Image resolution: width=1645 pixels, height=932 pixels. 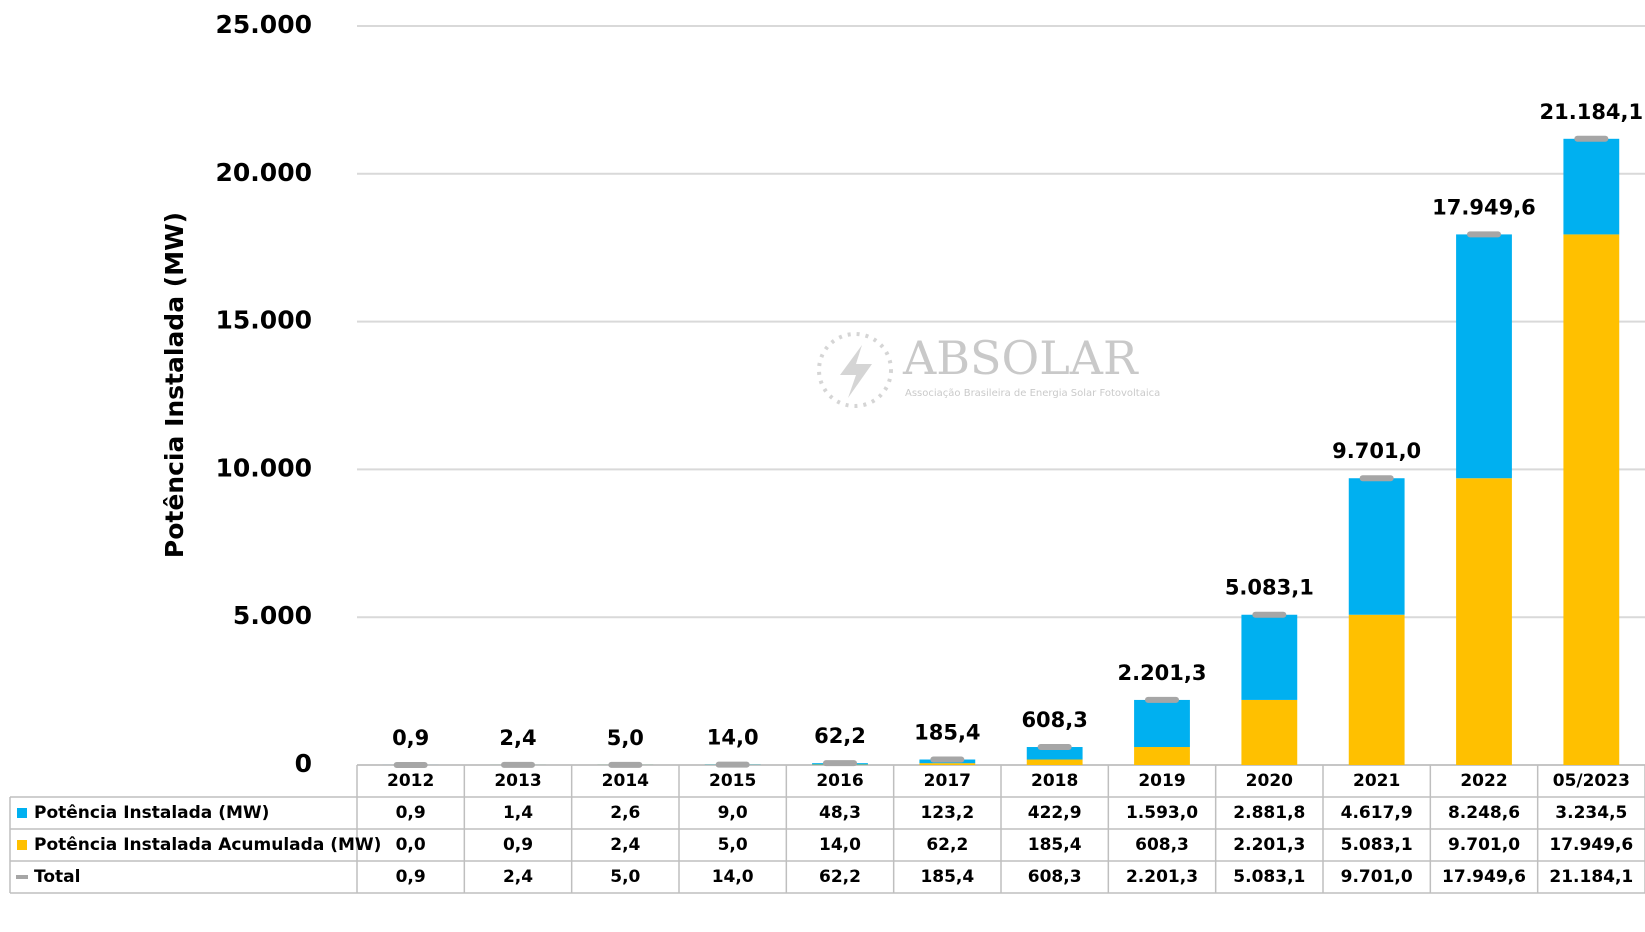 What do you see at coordinates (1592, 112) in the screenshot?
I see `data-label: 21.184,1` at bounding box center [1592, 112].